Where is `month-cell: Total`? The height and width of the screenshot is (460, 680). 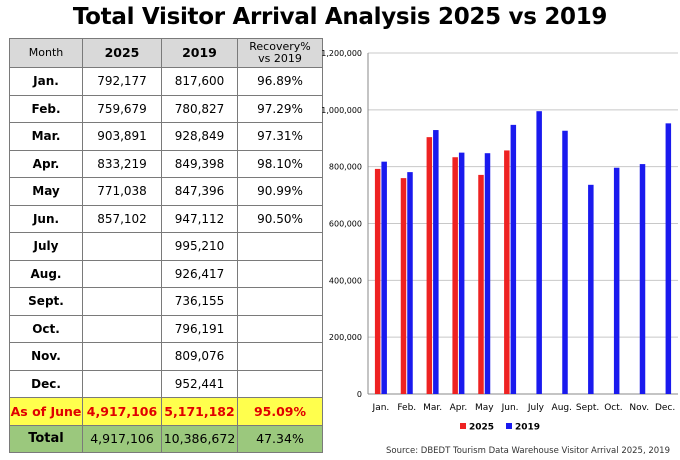 month-cell: Total is located at coordinates (46, 438).